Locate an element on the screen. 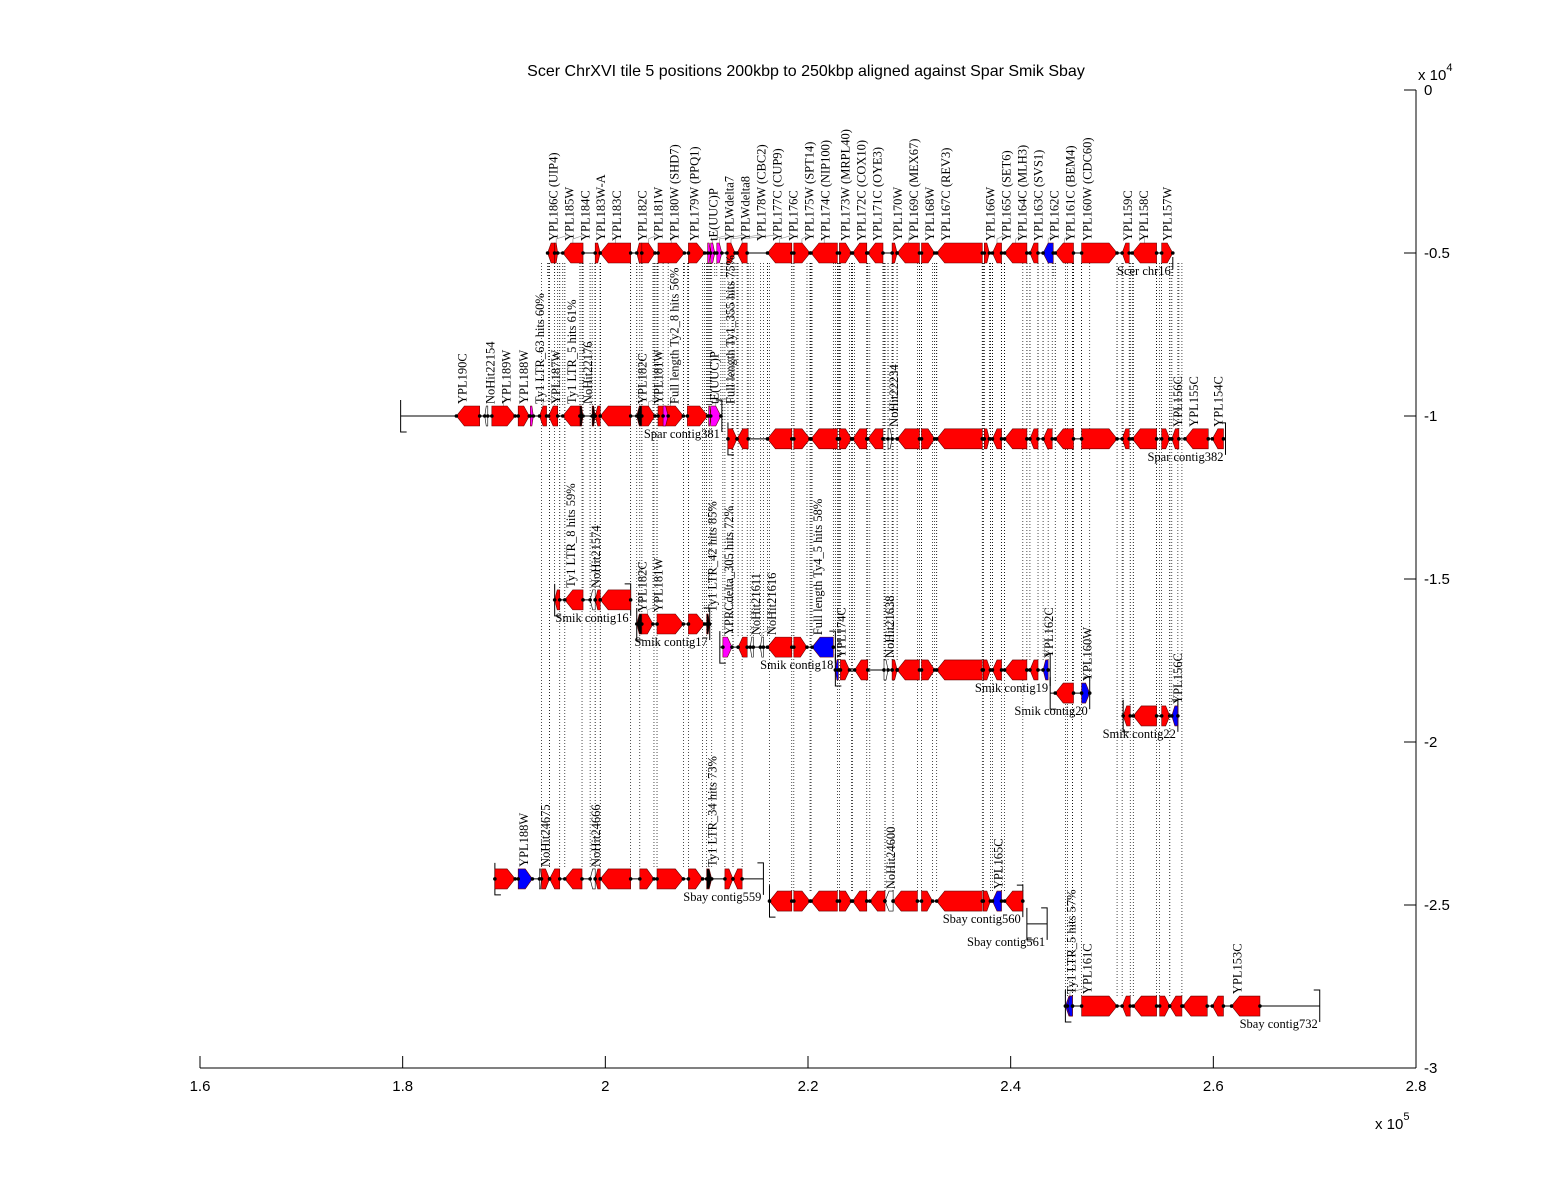 This screenshot has height=1200, width=1568. gene-label: tE(UUC)P is located at coordinates (714, 214).